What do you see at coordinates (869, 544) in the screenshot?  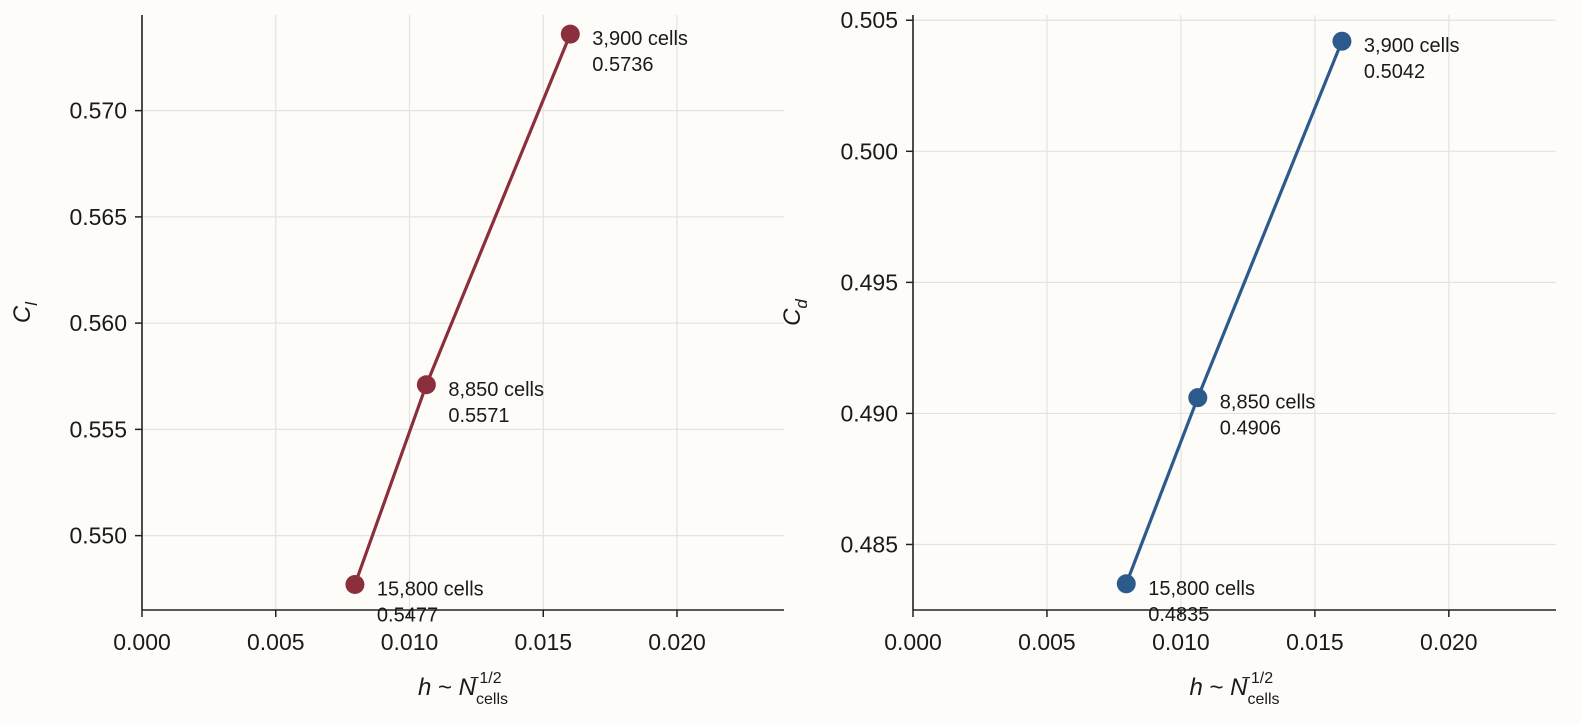 I see `y-tick-label: 0.485` at bounding box center [869, 544].